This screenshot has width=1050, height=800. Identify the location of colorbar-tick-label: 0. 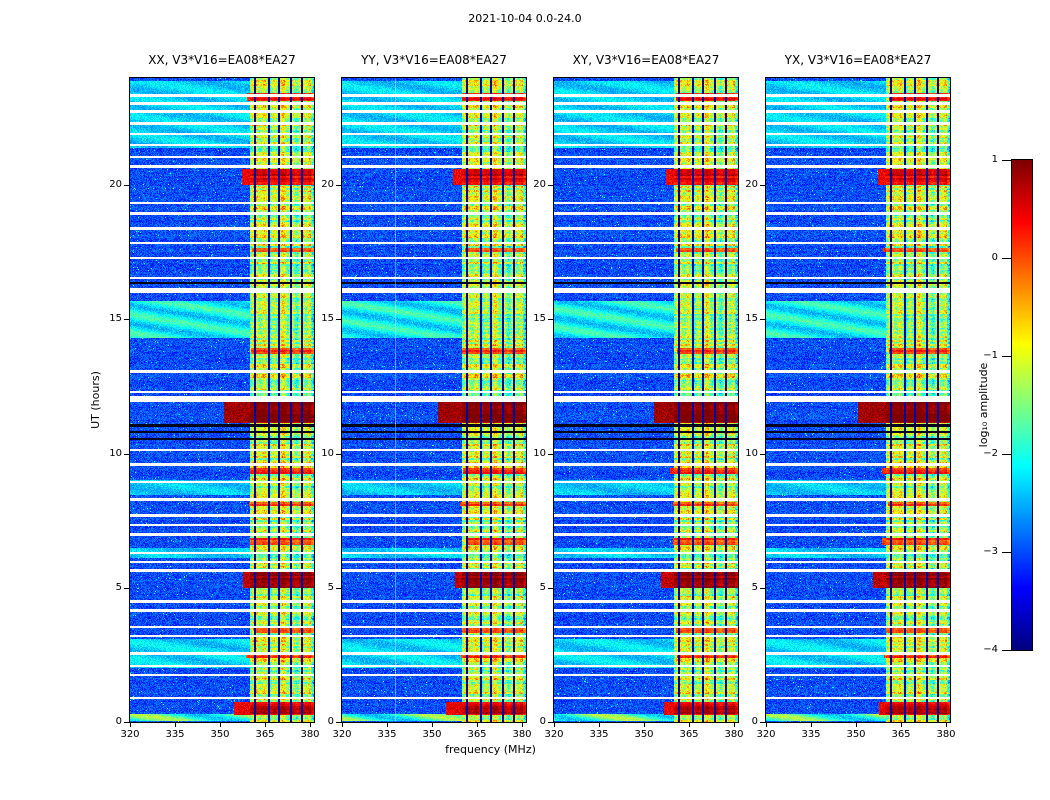
(994, 257).